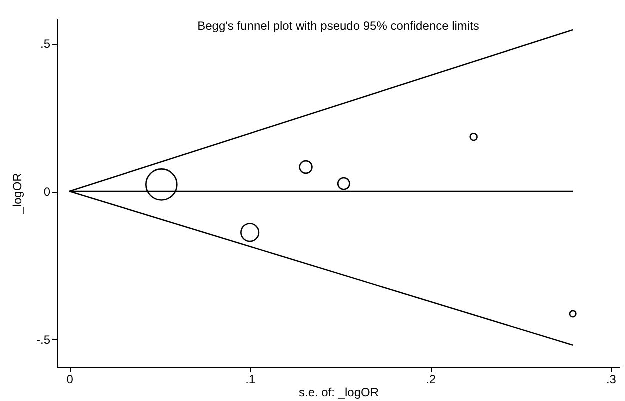 This screenshot has width=625, height=401. What do you see at coordinates (339, 393) in the screenshot?
I see `x-axis-title: s.e. of: _logOR` at bounding box center [339, 393].